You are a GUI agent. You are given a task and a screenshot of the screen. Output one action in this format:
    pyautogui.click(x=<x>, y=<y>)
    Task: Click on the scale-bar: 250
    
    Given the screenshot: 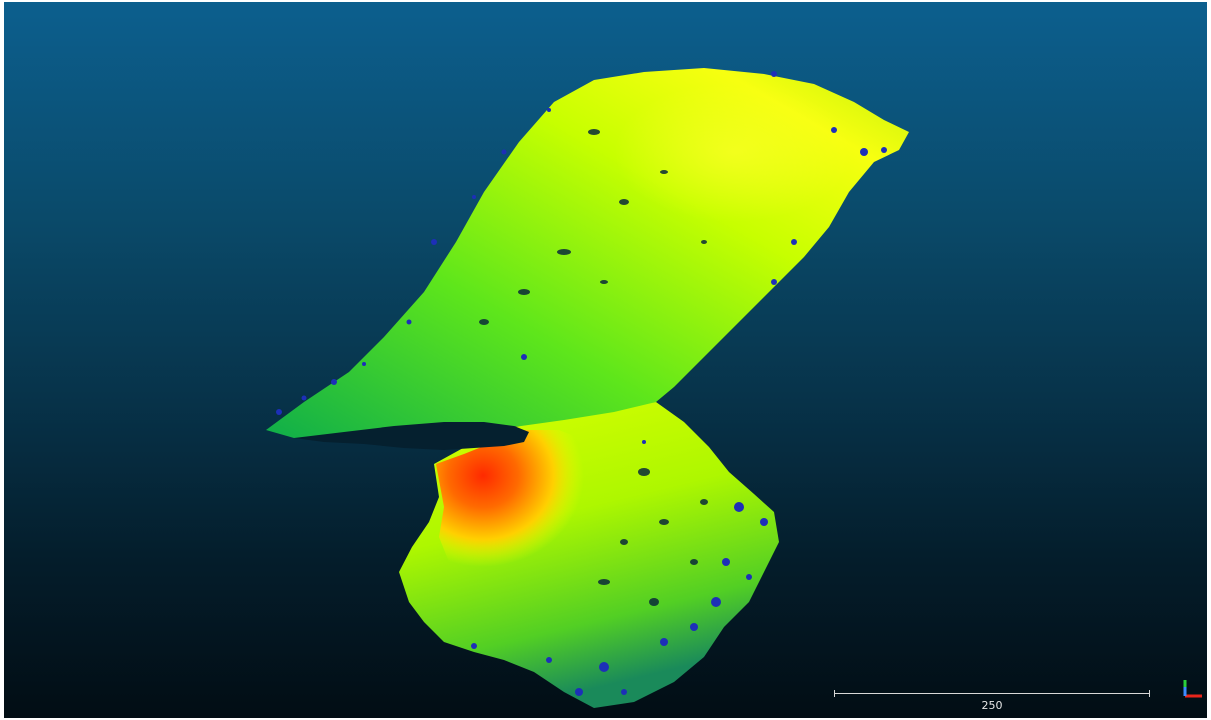 What is the action you would take?
    pyautogui.click(x=992, y=704)
    